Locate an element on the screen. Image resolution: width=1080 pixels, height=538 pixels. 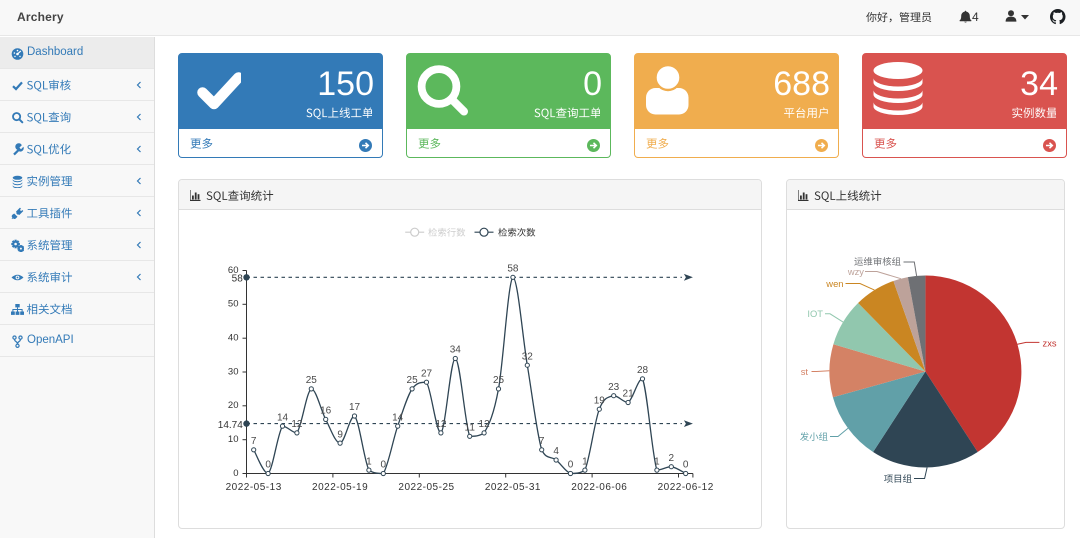
svg-text: 2022-06-06 is located at coordinates (599, 487).